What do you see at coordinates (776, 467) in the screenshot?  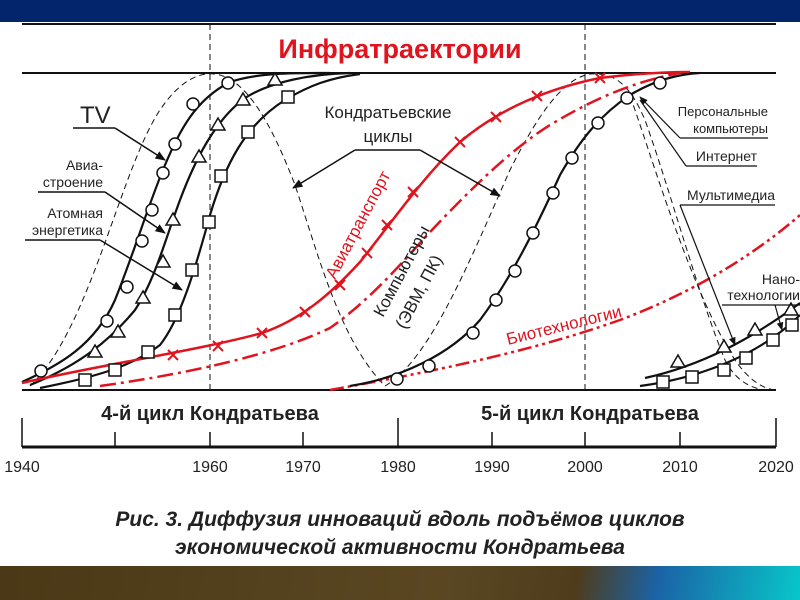 I see `tick-label: 2020` at bounding box center [776, 467].